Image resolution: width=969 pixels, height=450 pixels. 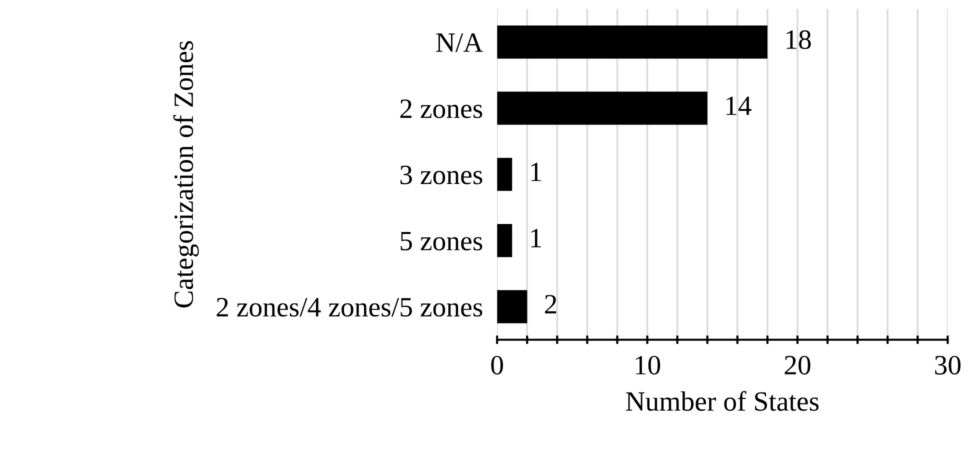 I want to click on y-tick-label: 2 zones, so click(x=441, y=108).